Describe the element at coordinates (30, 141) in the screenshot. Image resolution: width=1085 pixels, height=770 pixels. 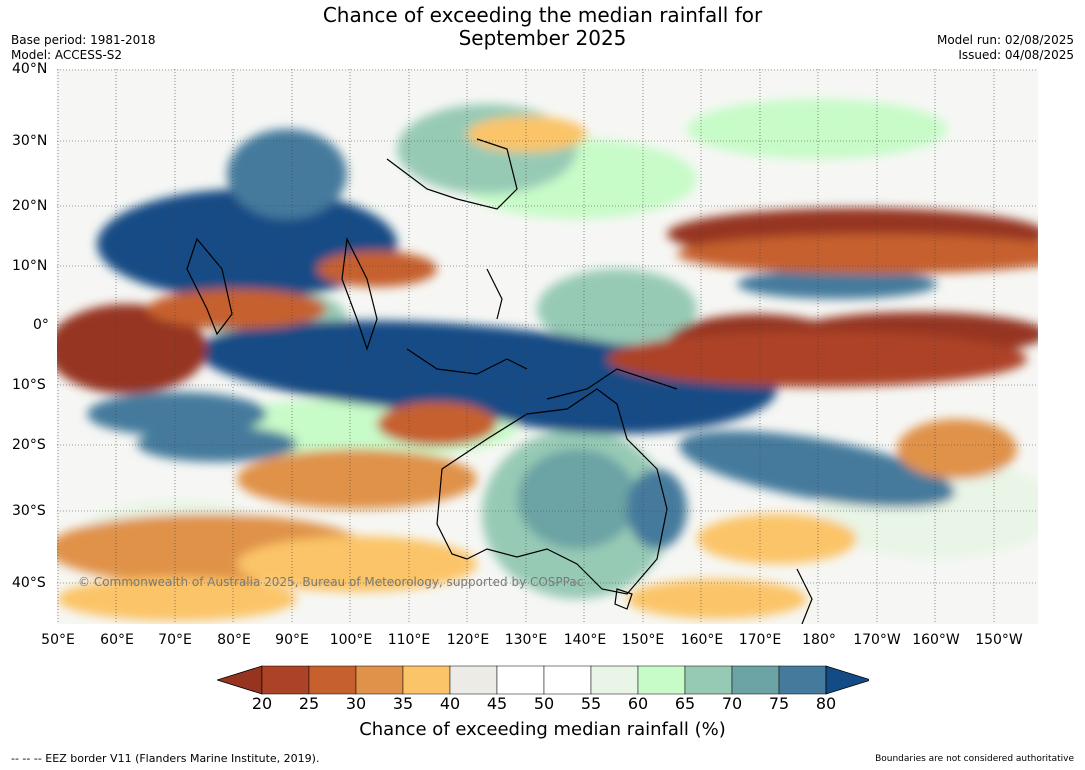
I see `lat-label-30n: 30°N` at that location.